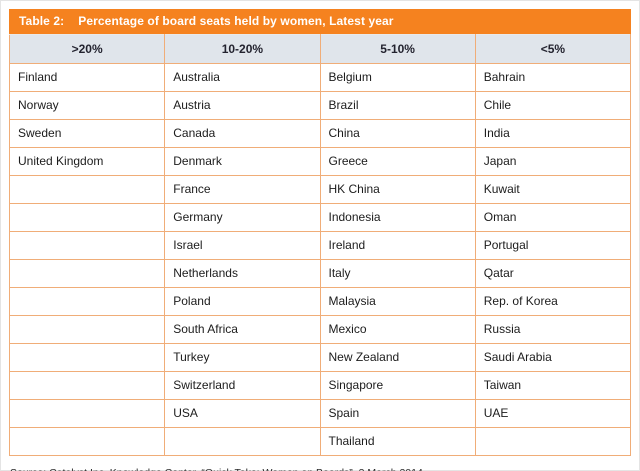 The image size is (640, 471). I want to click on table-cell: Russia, so click(553, 329).